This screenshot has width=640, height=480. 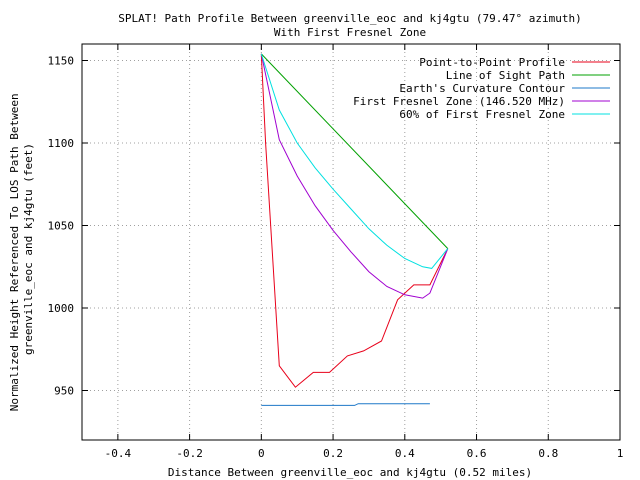 What do you see at coordinates (61, 61) in the screenshot?
I see `y-tick-label: 1150` at bounding box center [61, 61].